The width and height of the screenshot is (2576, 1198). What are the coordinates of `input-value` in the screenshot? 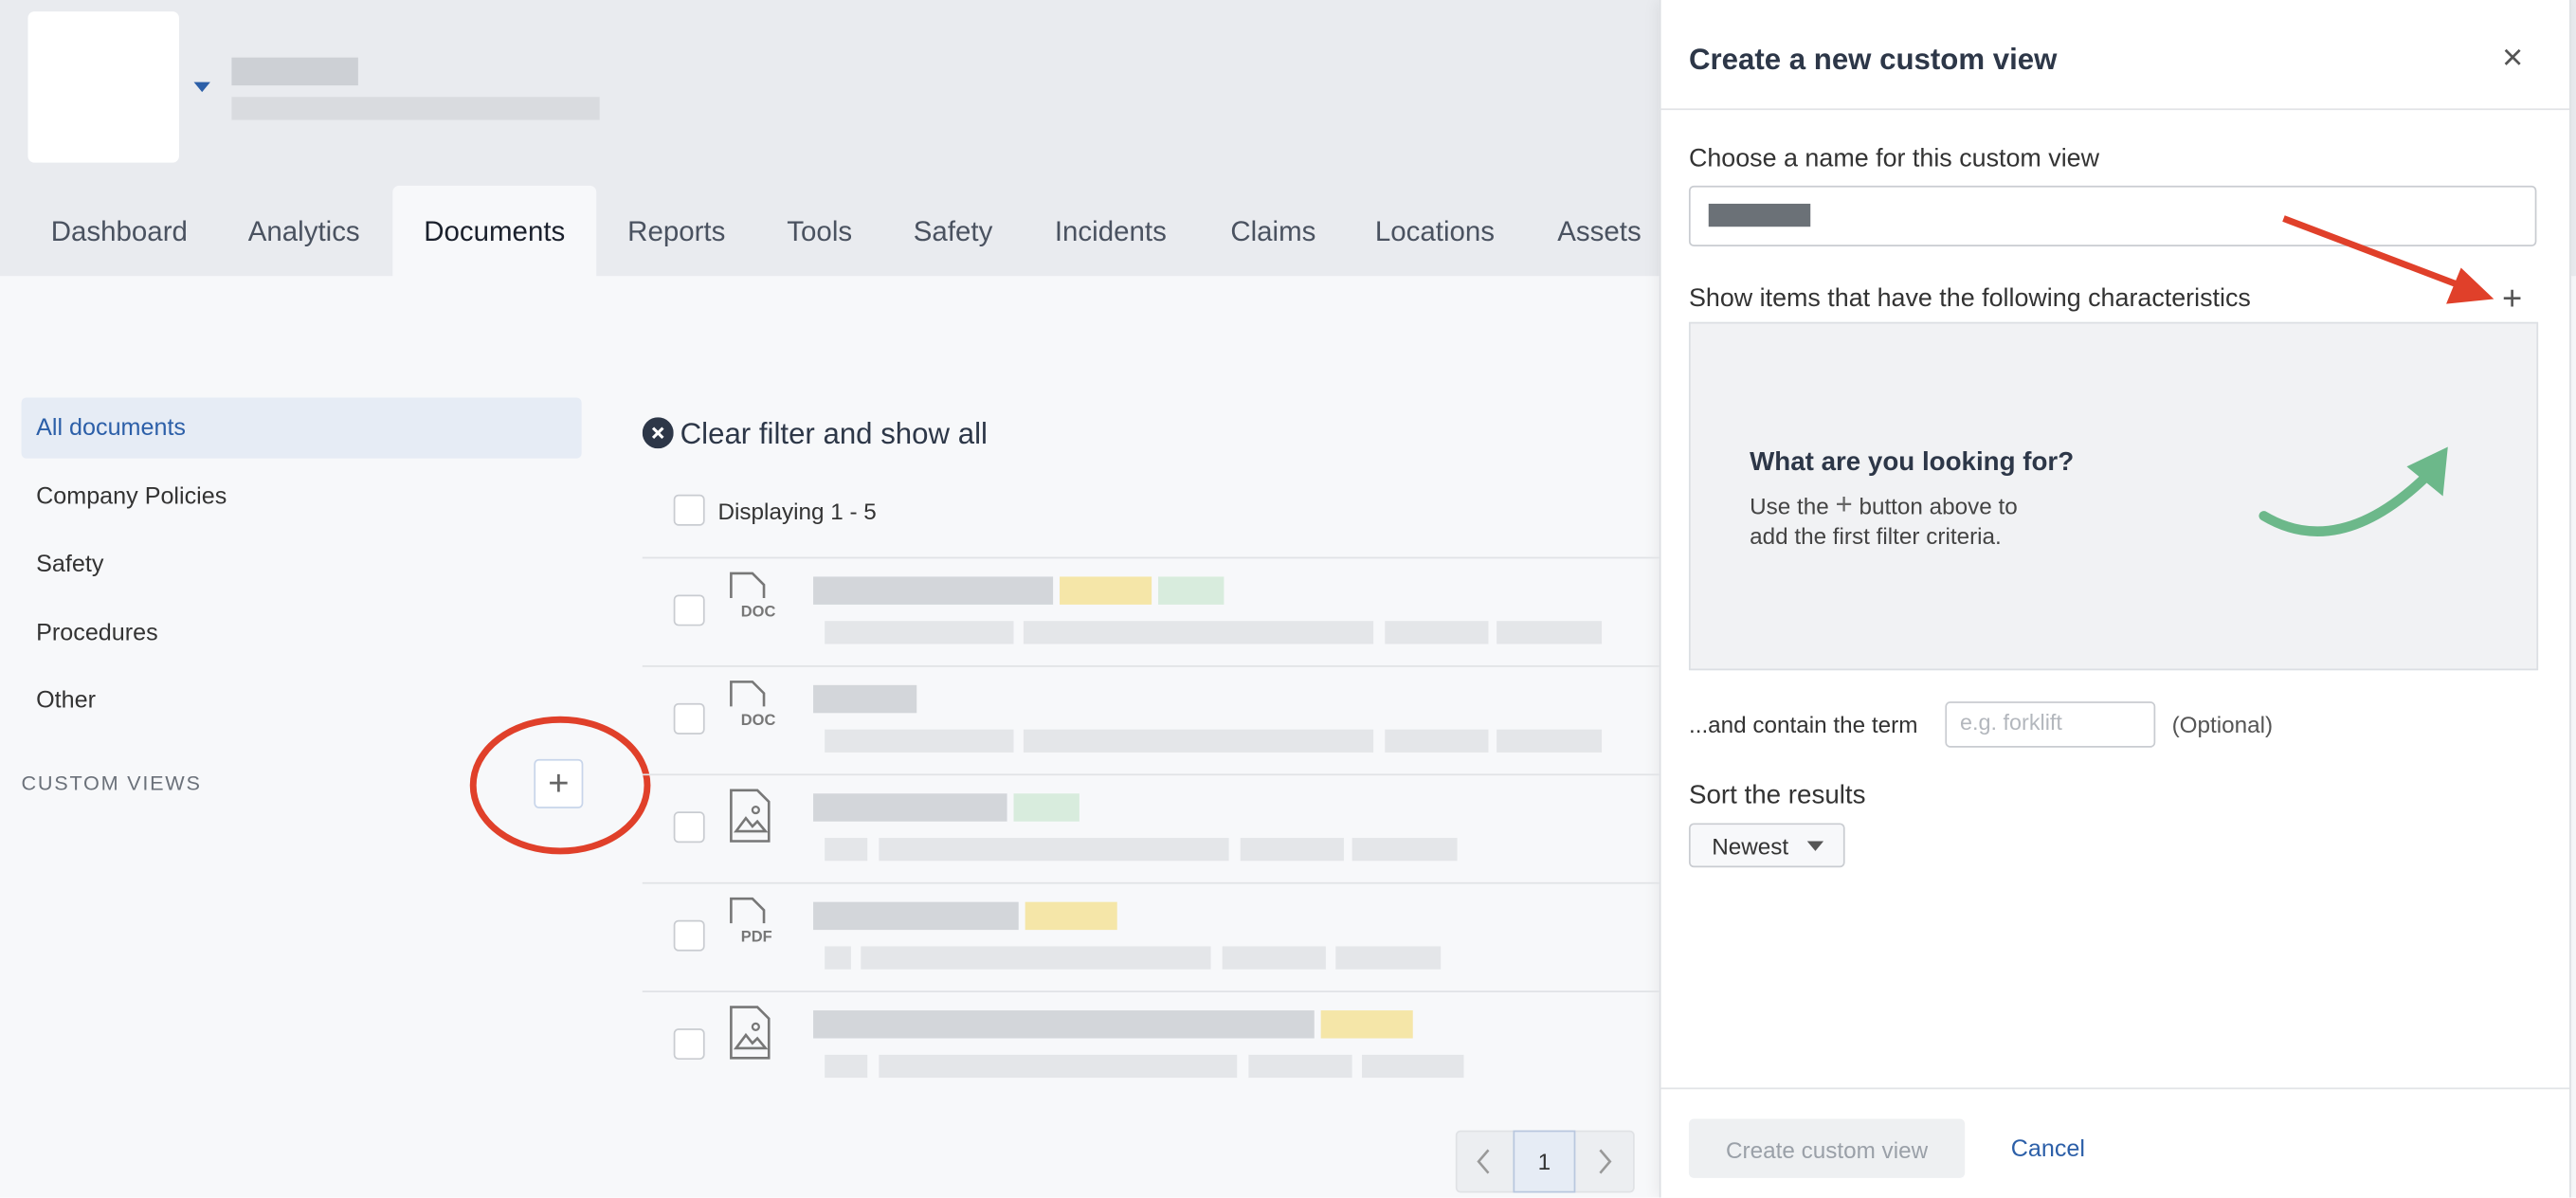 It's located at (1759, 215).